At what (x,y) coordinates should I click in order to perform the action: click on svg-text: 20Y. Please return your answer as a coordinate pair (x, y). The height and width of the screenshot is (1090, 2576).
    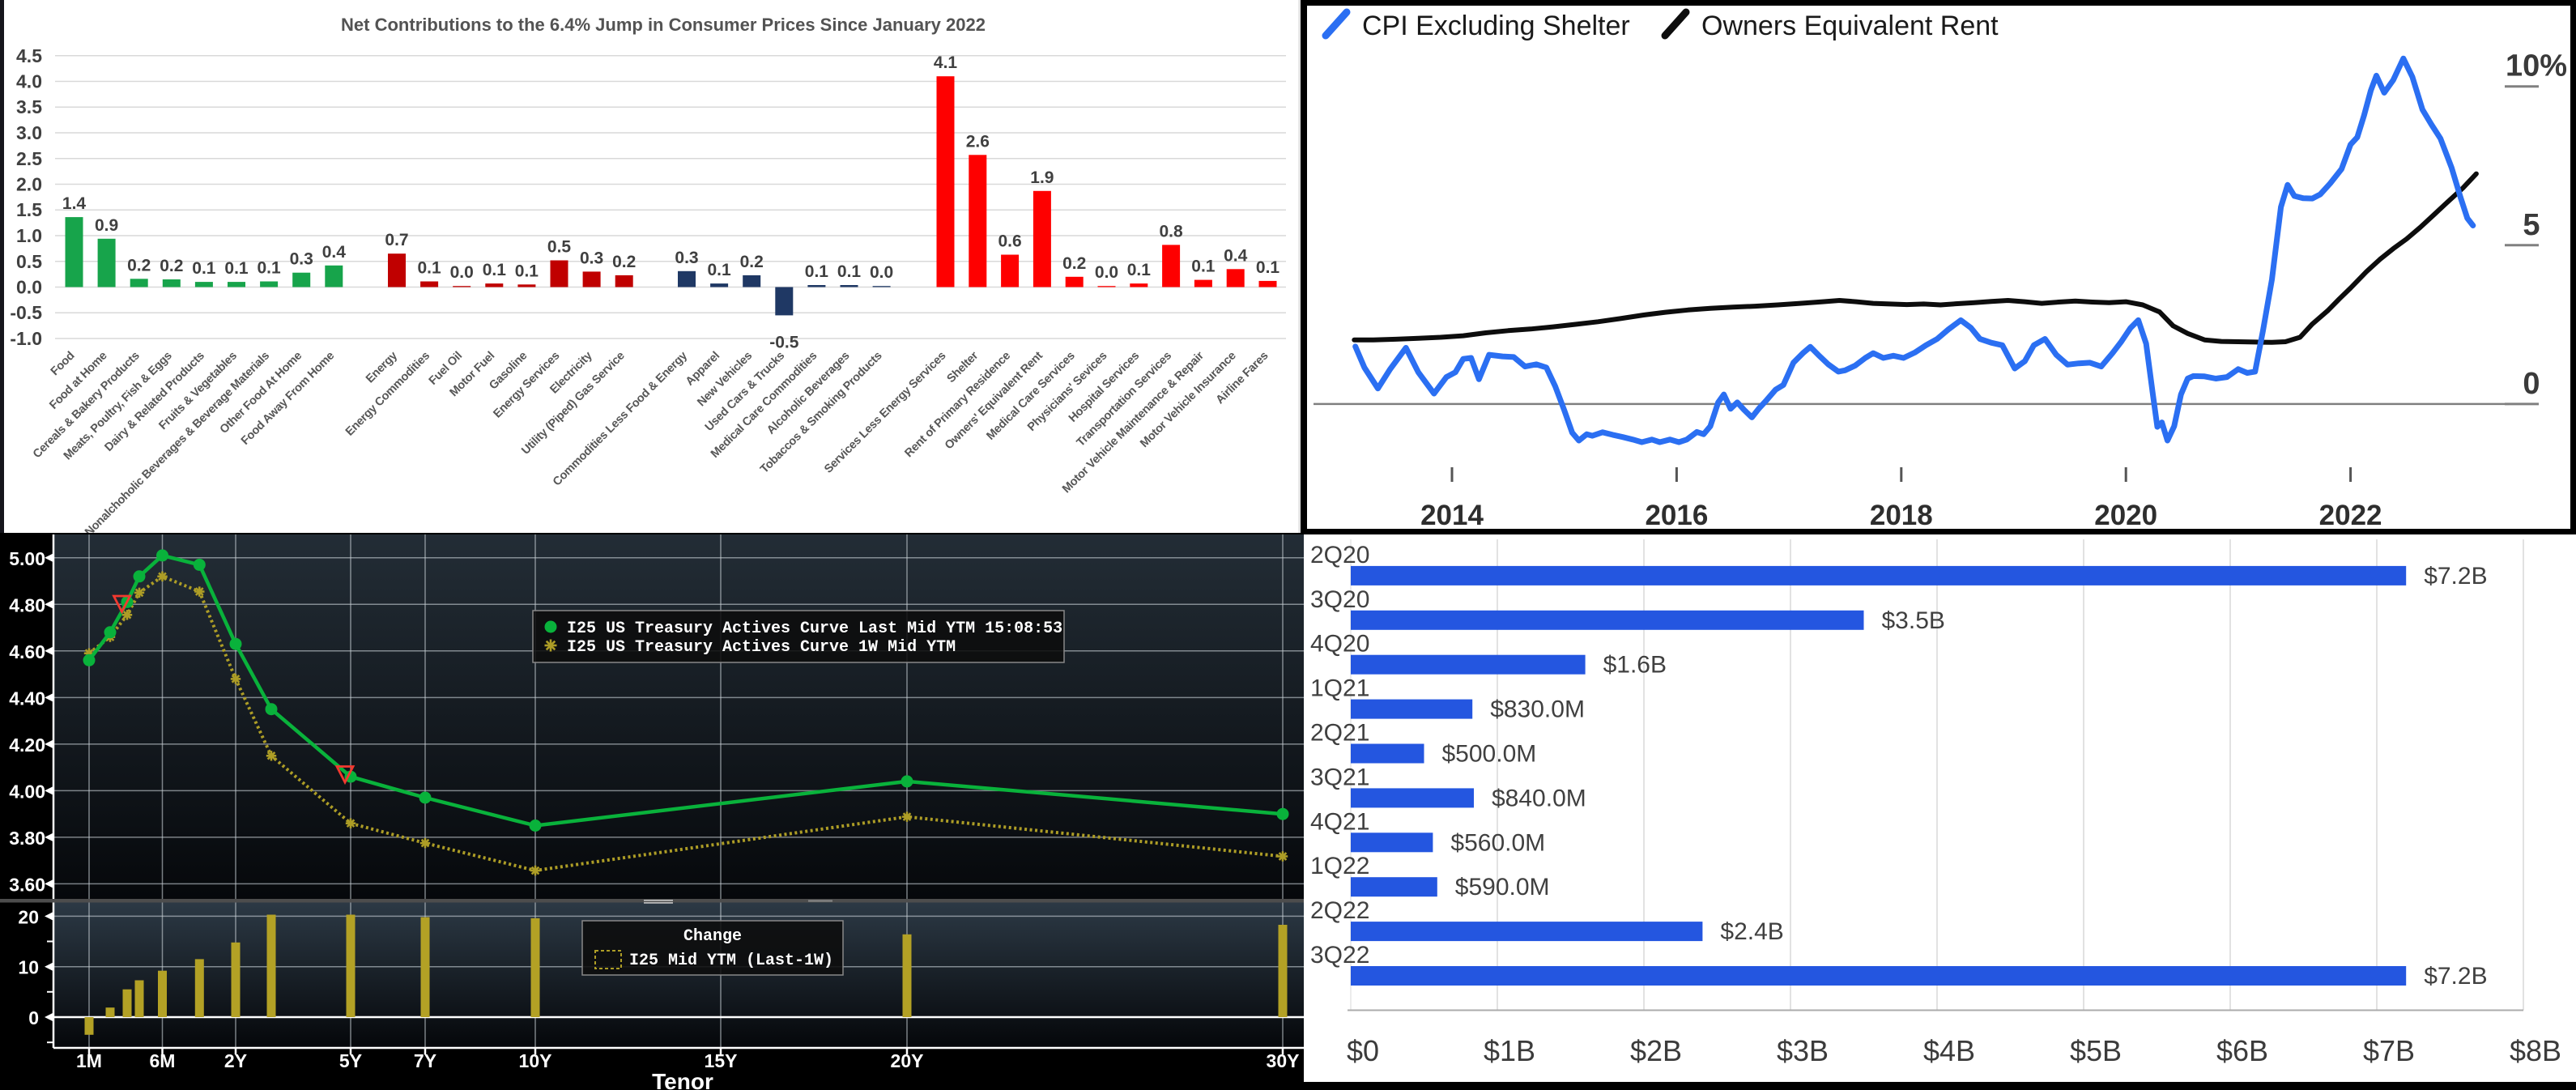
    Looking at the image, I should click on (907, 1060).